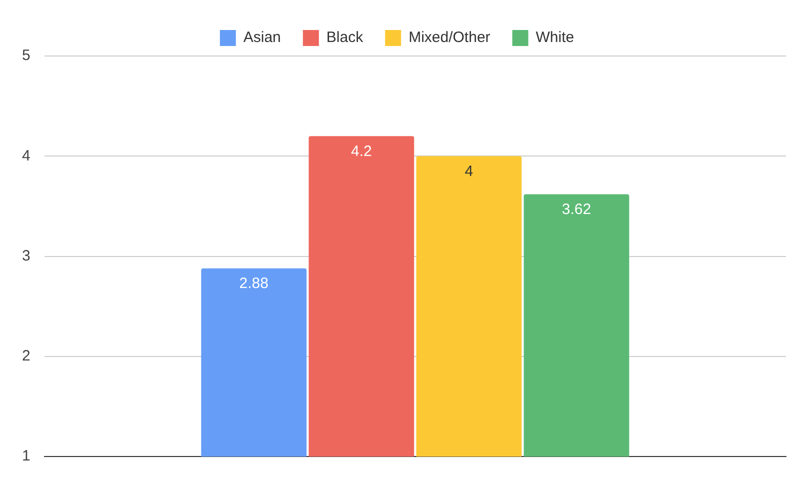 The height and width of the screenshot is (489, 798). I want to click on data-label: 4.2, so click(361, 151).